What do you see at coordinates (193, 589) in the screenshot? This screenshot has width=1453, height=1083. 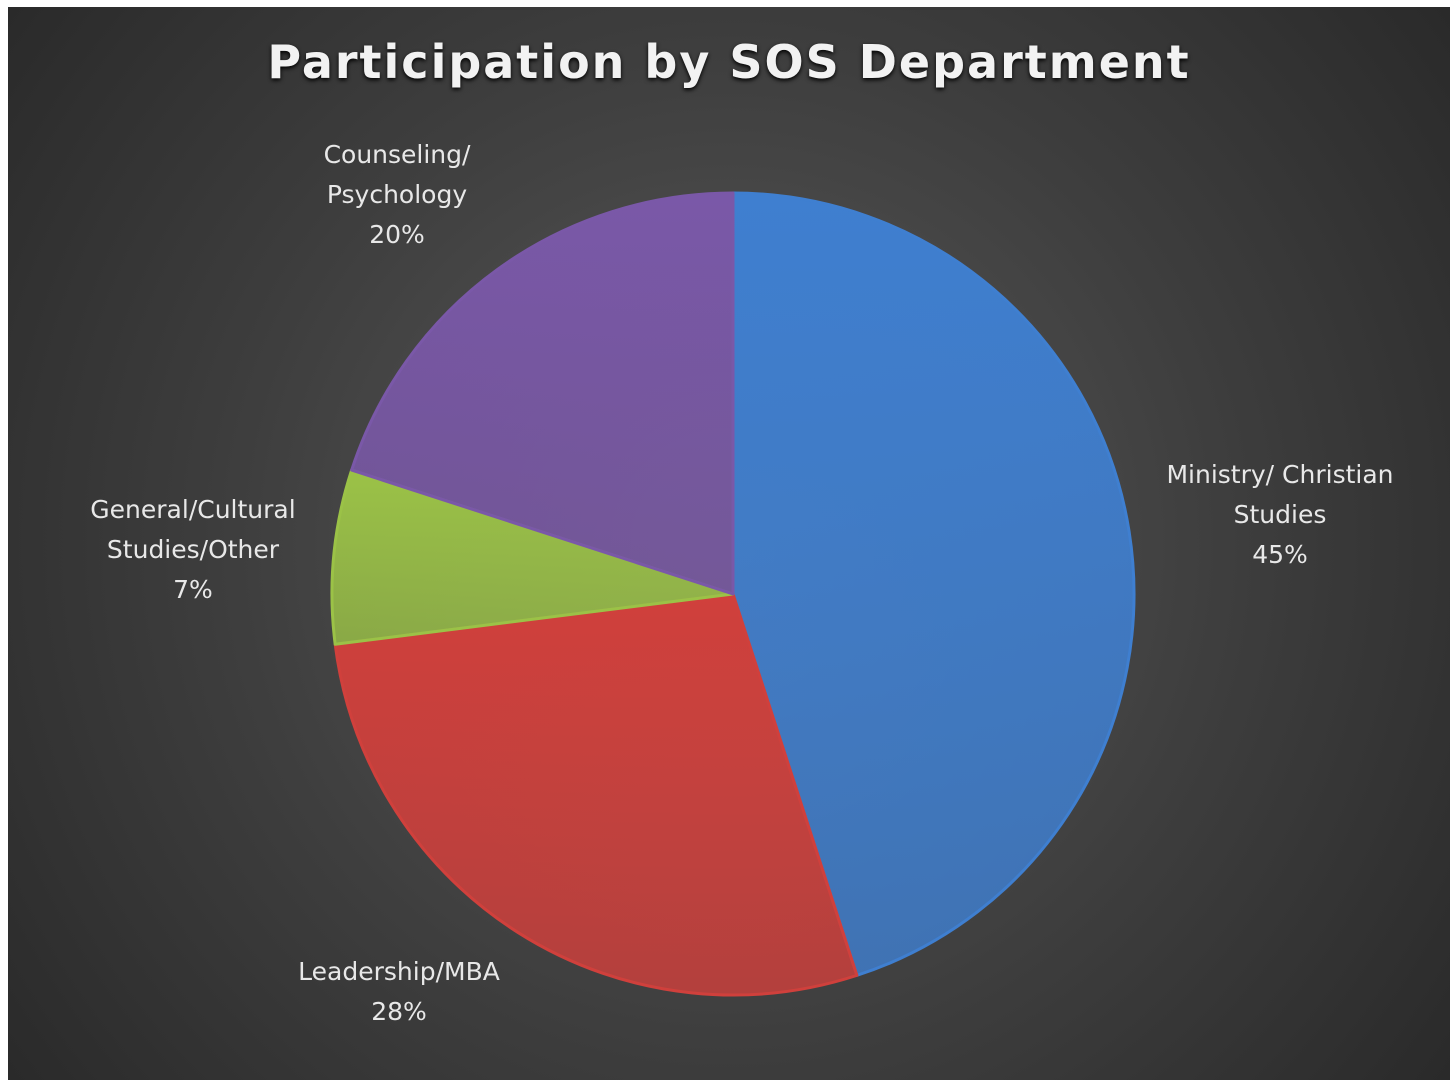 I see `label-value: 7%` at bounding box center [193, 589].